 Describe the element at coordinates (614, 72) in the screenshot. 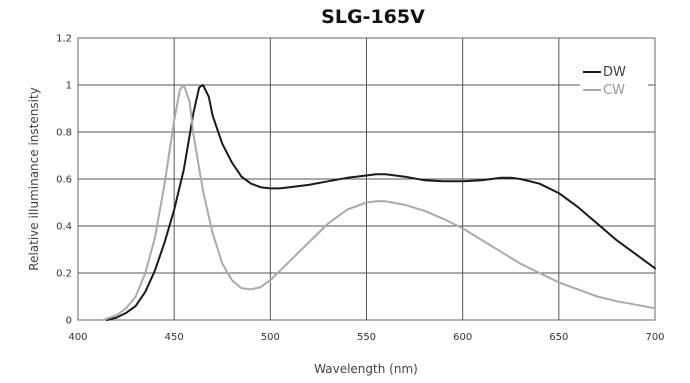

I see `legend-label-dw: DW` at that location.